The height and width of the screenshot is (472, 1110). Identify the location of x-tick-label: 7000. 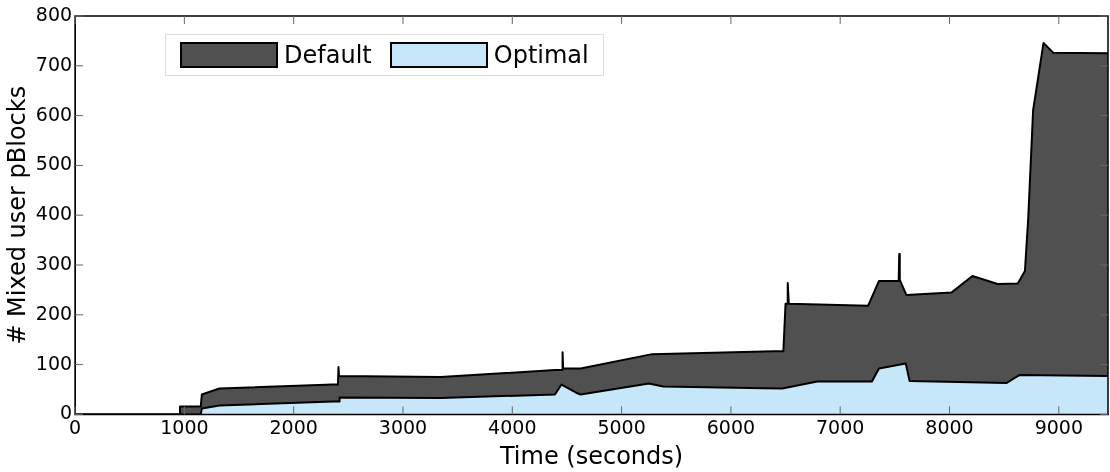
(840, 426).